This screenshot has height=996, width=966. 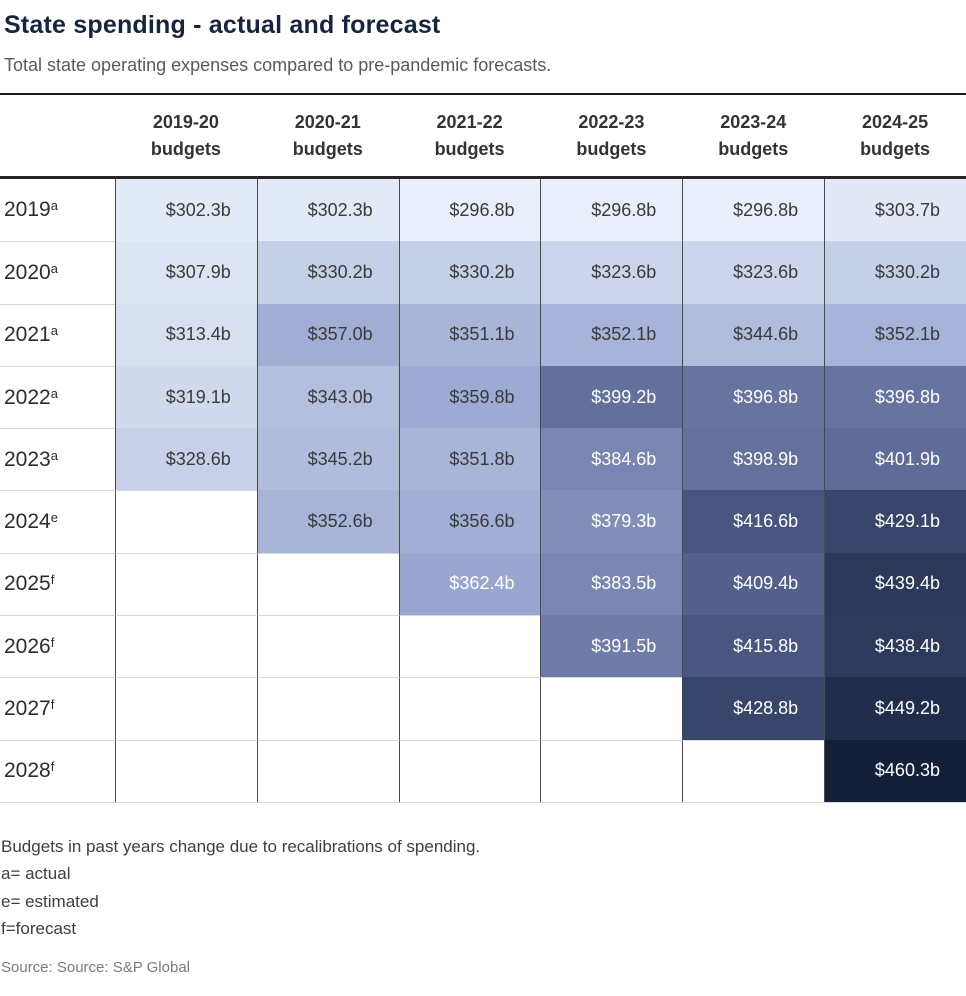 I want to click on heatmap-cell: $357.0b, so click(x=327, y=334).